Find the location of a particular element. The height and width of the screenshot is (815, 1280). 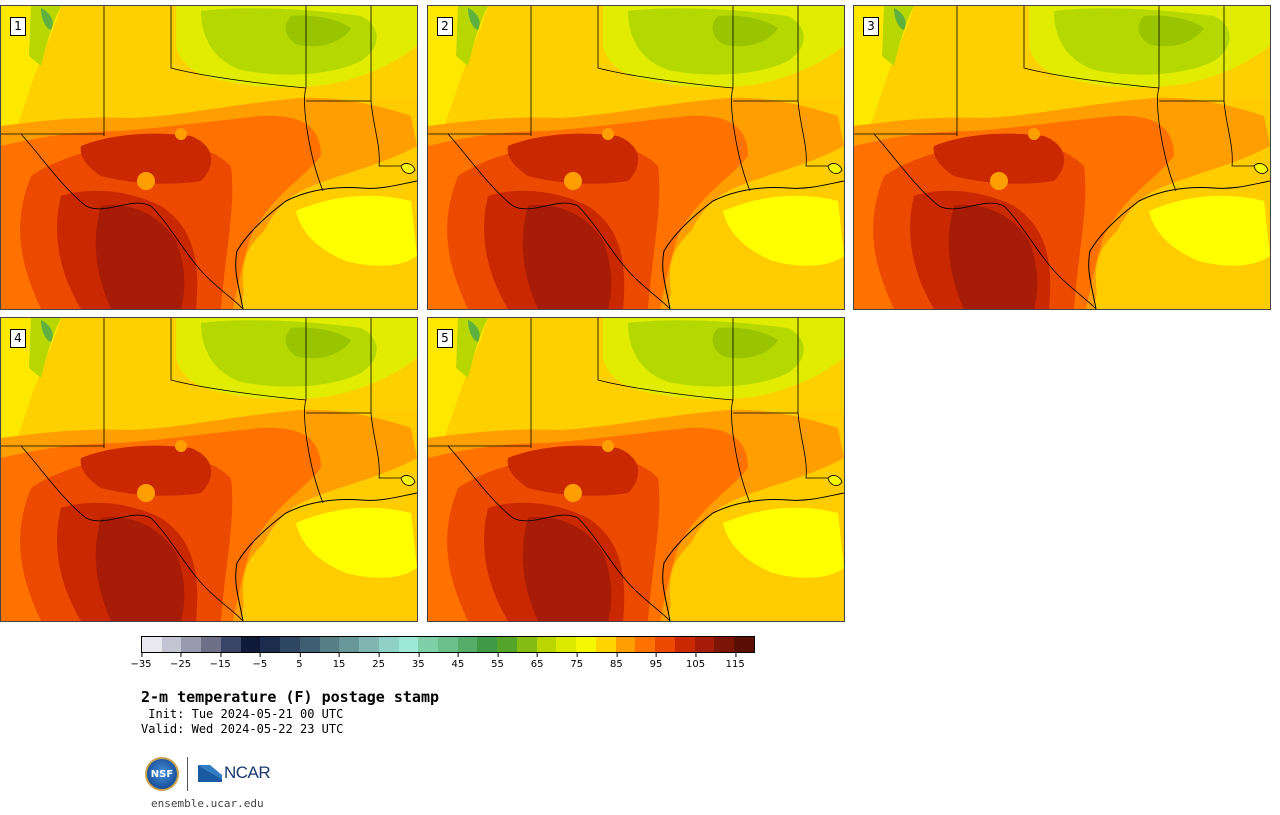

colorbar-tick-label: 85 is located at coordinates (616, 661).